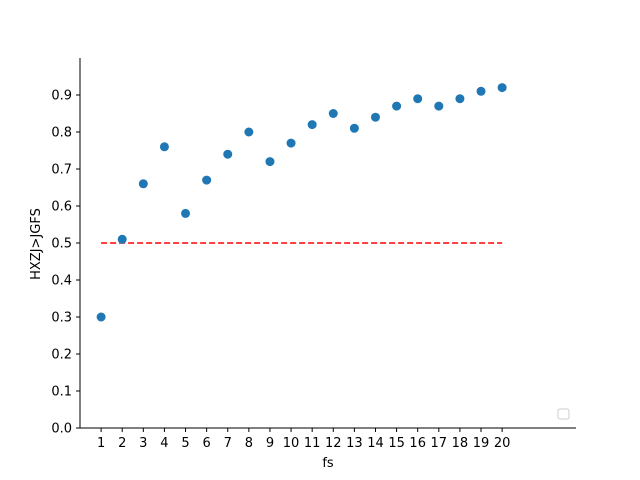  I want to click on x-axis-label: fs, so click(328, 463).